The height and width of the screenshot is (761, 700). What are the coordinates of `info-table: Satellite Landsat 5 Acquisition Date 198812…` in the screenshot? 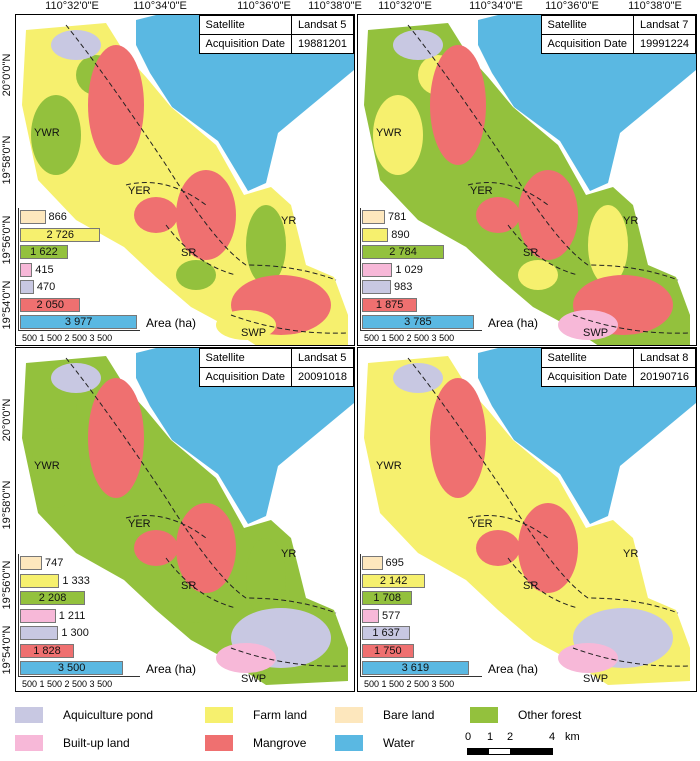 It's located at (276, 34).